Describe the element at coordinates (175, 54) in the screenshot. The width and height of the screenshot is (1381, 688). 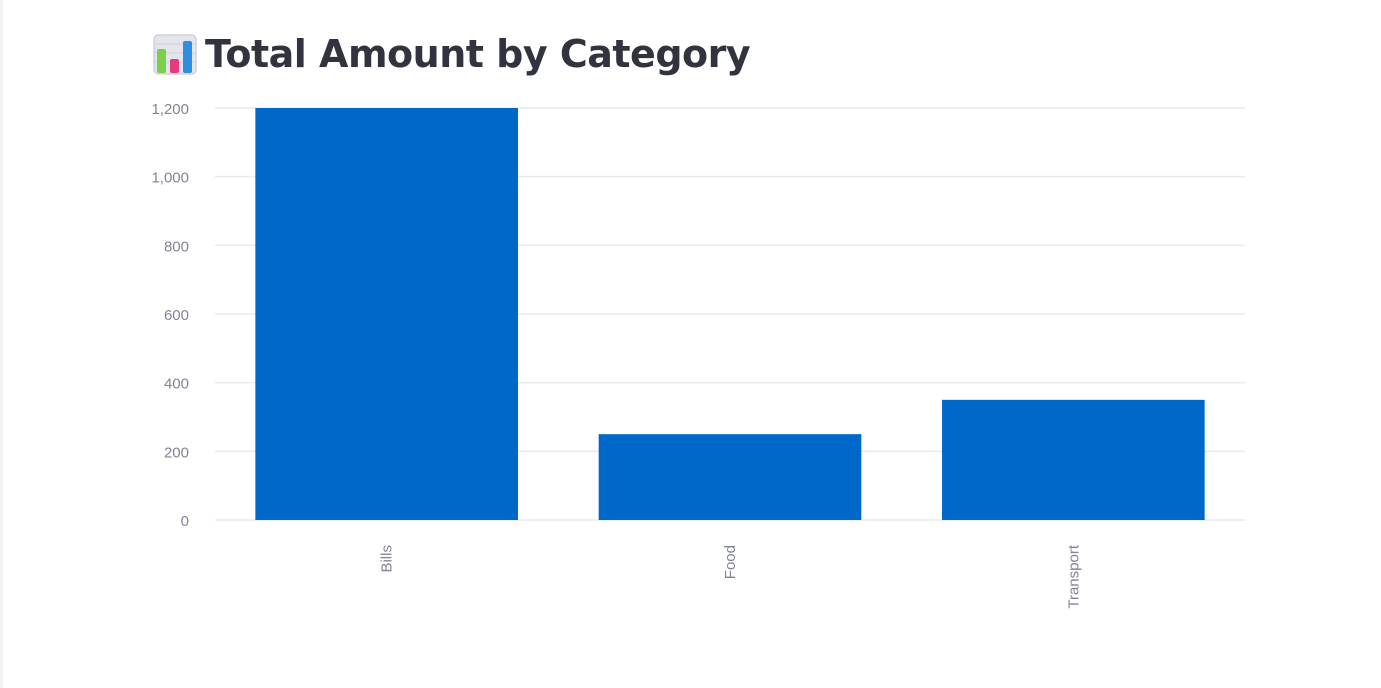
I see `bar-chart-icon` at that location.